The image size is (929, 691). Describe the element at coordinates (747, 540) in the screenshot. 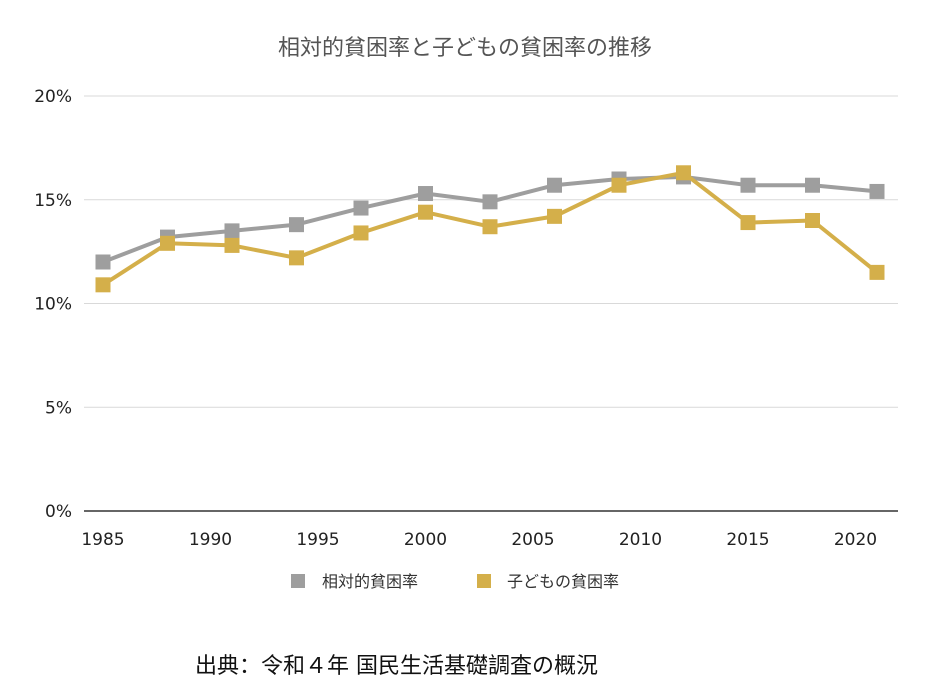

I see `x-tick-label: 2015` at that location.